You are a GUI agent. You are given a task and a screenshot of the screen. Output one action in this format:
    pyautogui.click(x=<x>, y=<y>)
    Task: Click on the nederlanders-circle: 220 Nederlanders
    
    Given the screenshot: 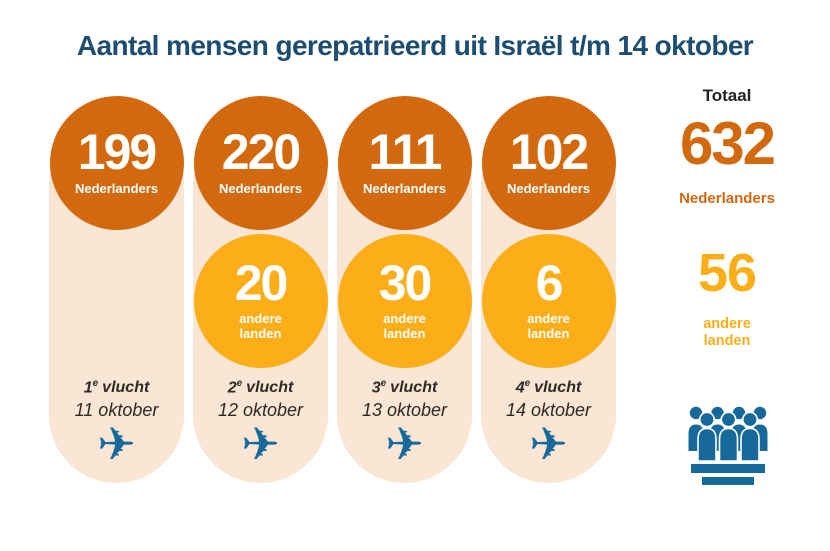 What is the action you would take?
    pyautogui.click(x=260, y=163)
    